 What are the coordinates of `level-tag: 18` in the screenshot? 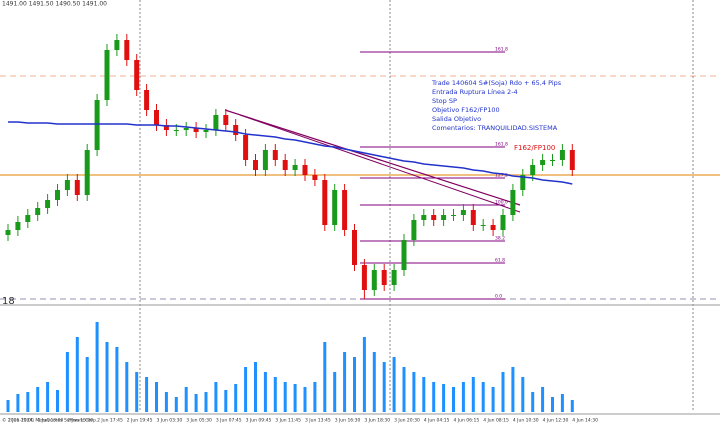 It's located at (8, 301).